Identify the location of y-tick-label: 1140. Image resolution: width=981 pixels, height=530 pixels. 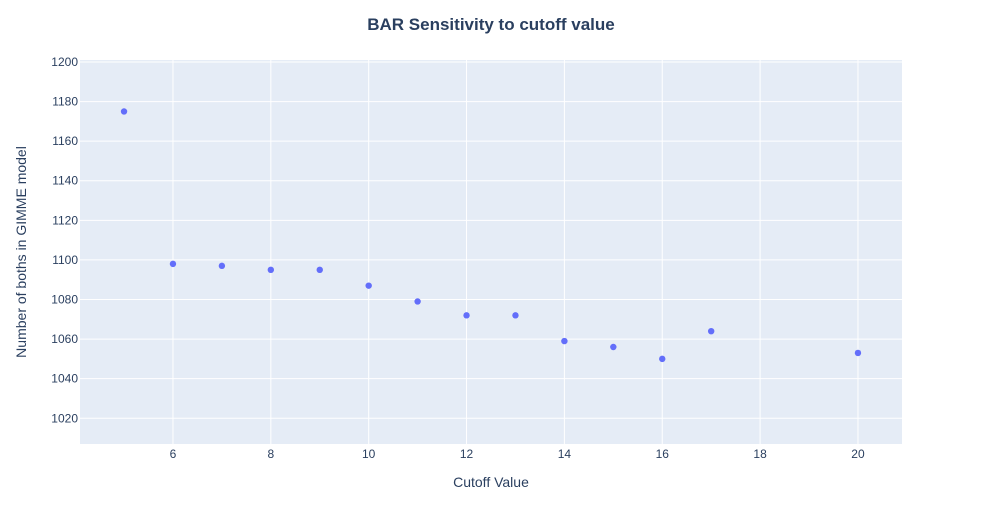
(65, 181).